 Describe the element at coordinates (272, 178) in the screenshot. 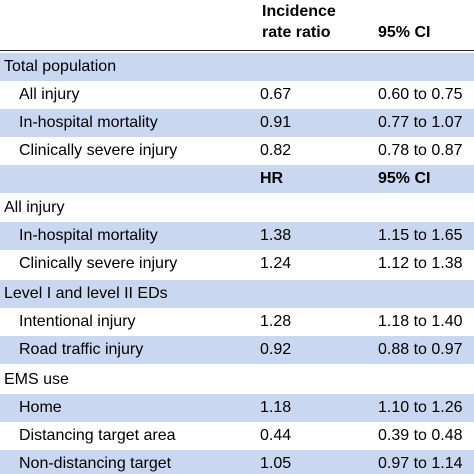

I see `subheader-hr: HR` at that location.